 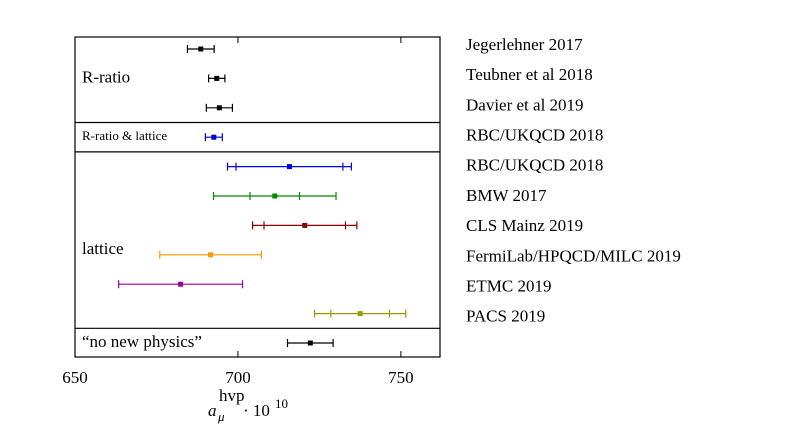 What do you see at coordinates (238, 377) in the screenshot?
I see `x-tick-label: 700` at bounding box center [238, 377].